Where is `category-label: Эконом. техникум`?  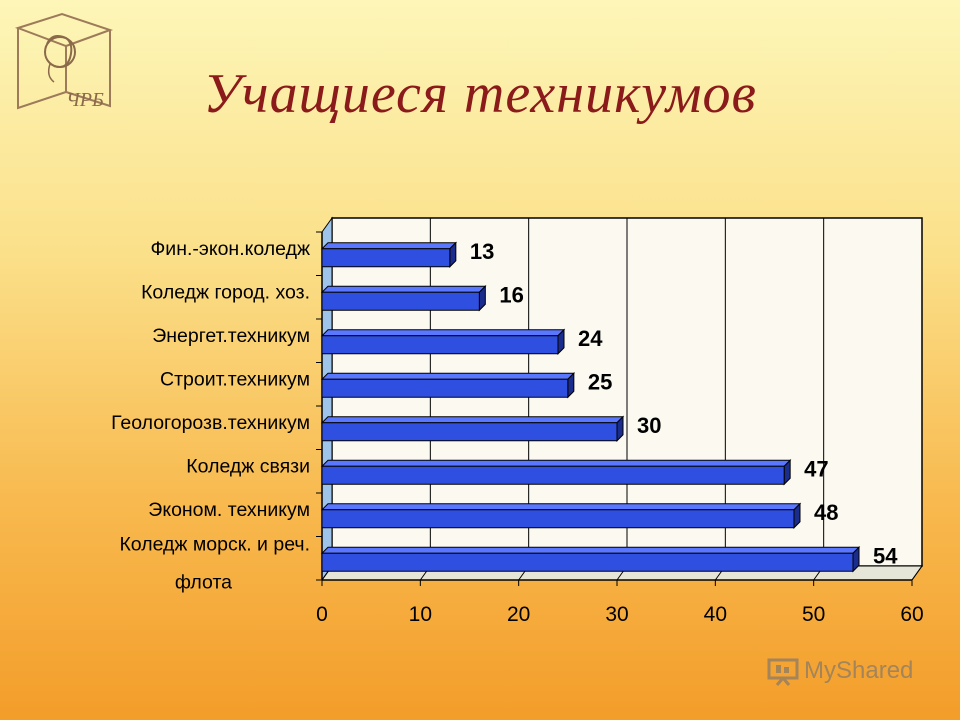 category-label: Эконом. техникум is located at coordinates (229, 510).